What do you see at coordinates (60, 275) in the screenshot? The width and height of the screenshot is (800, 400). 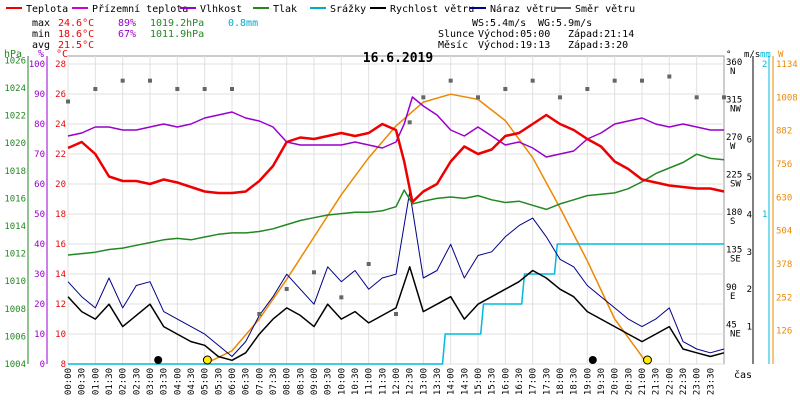 I see `tick-degc: 14` at bounding box center [60, 275].